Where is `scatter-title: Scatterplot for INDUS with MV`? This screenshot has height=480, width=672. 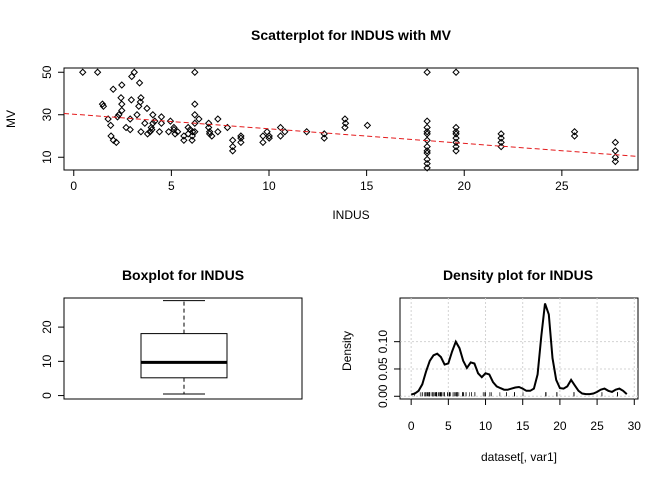
scatter-title: Scatterplot for INDUS with MV is located at coordinates (351, 35).